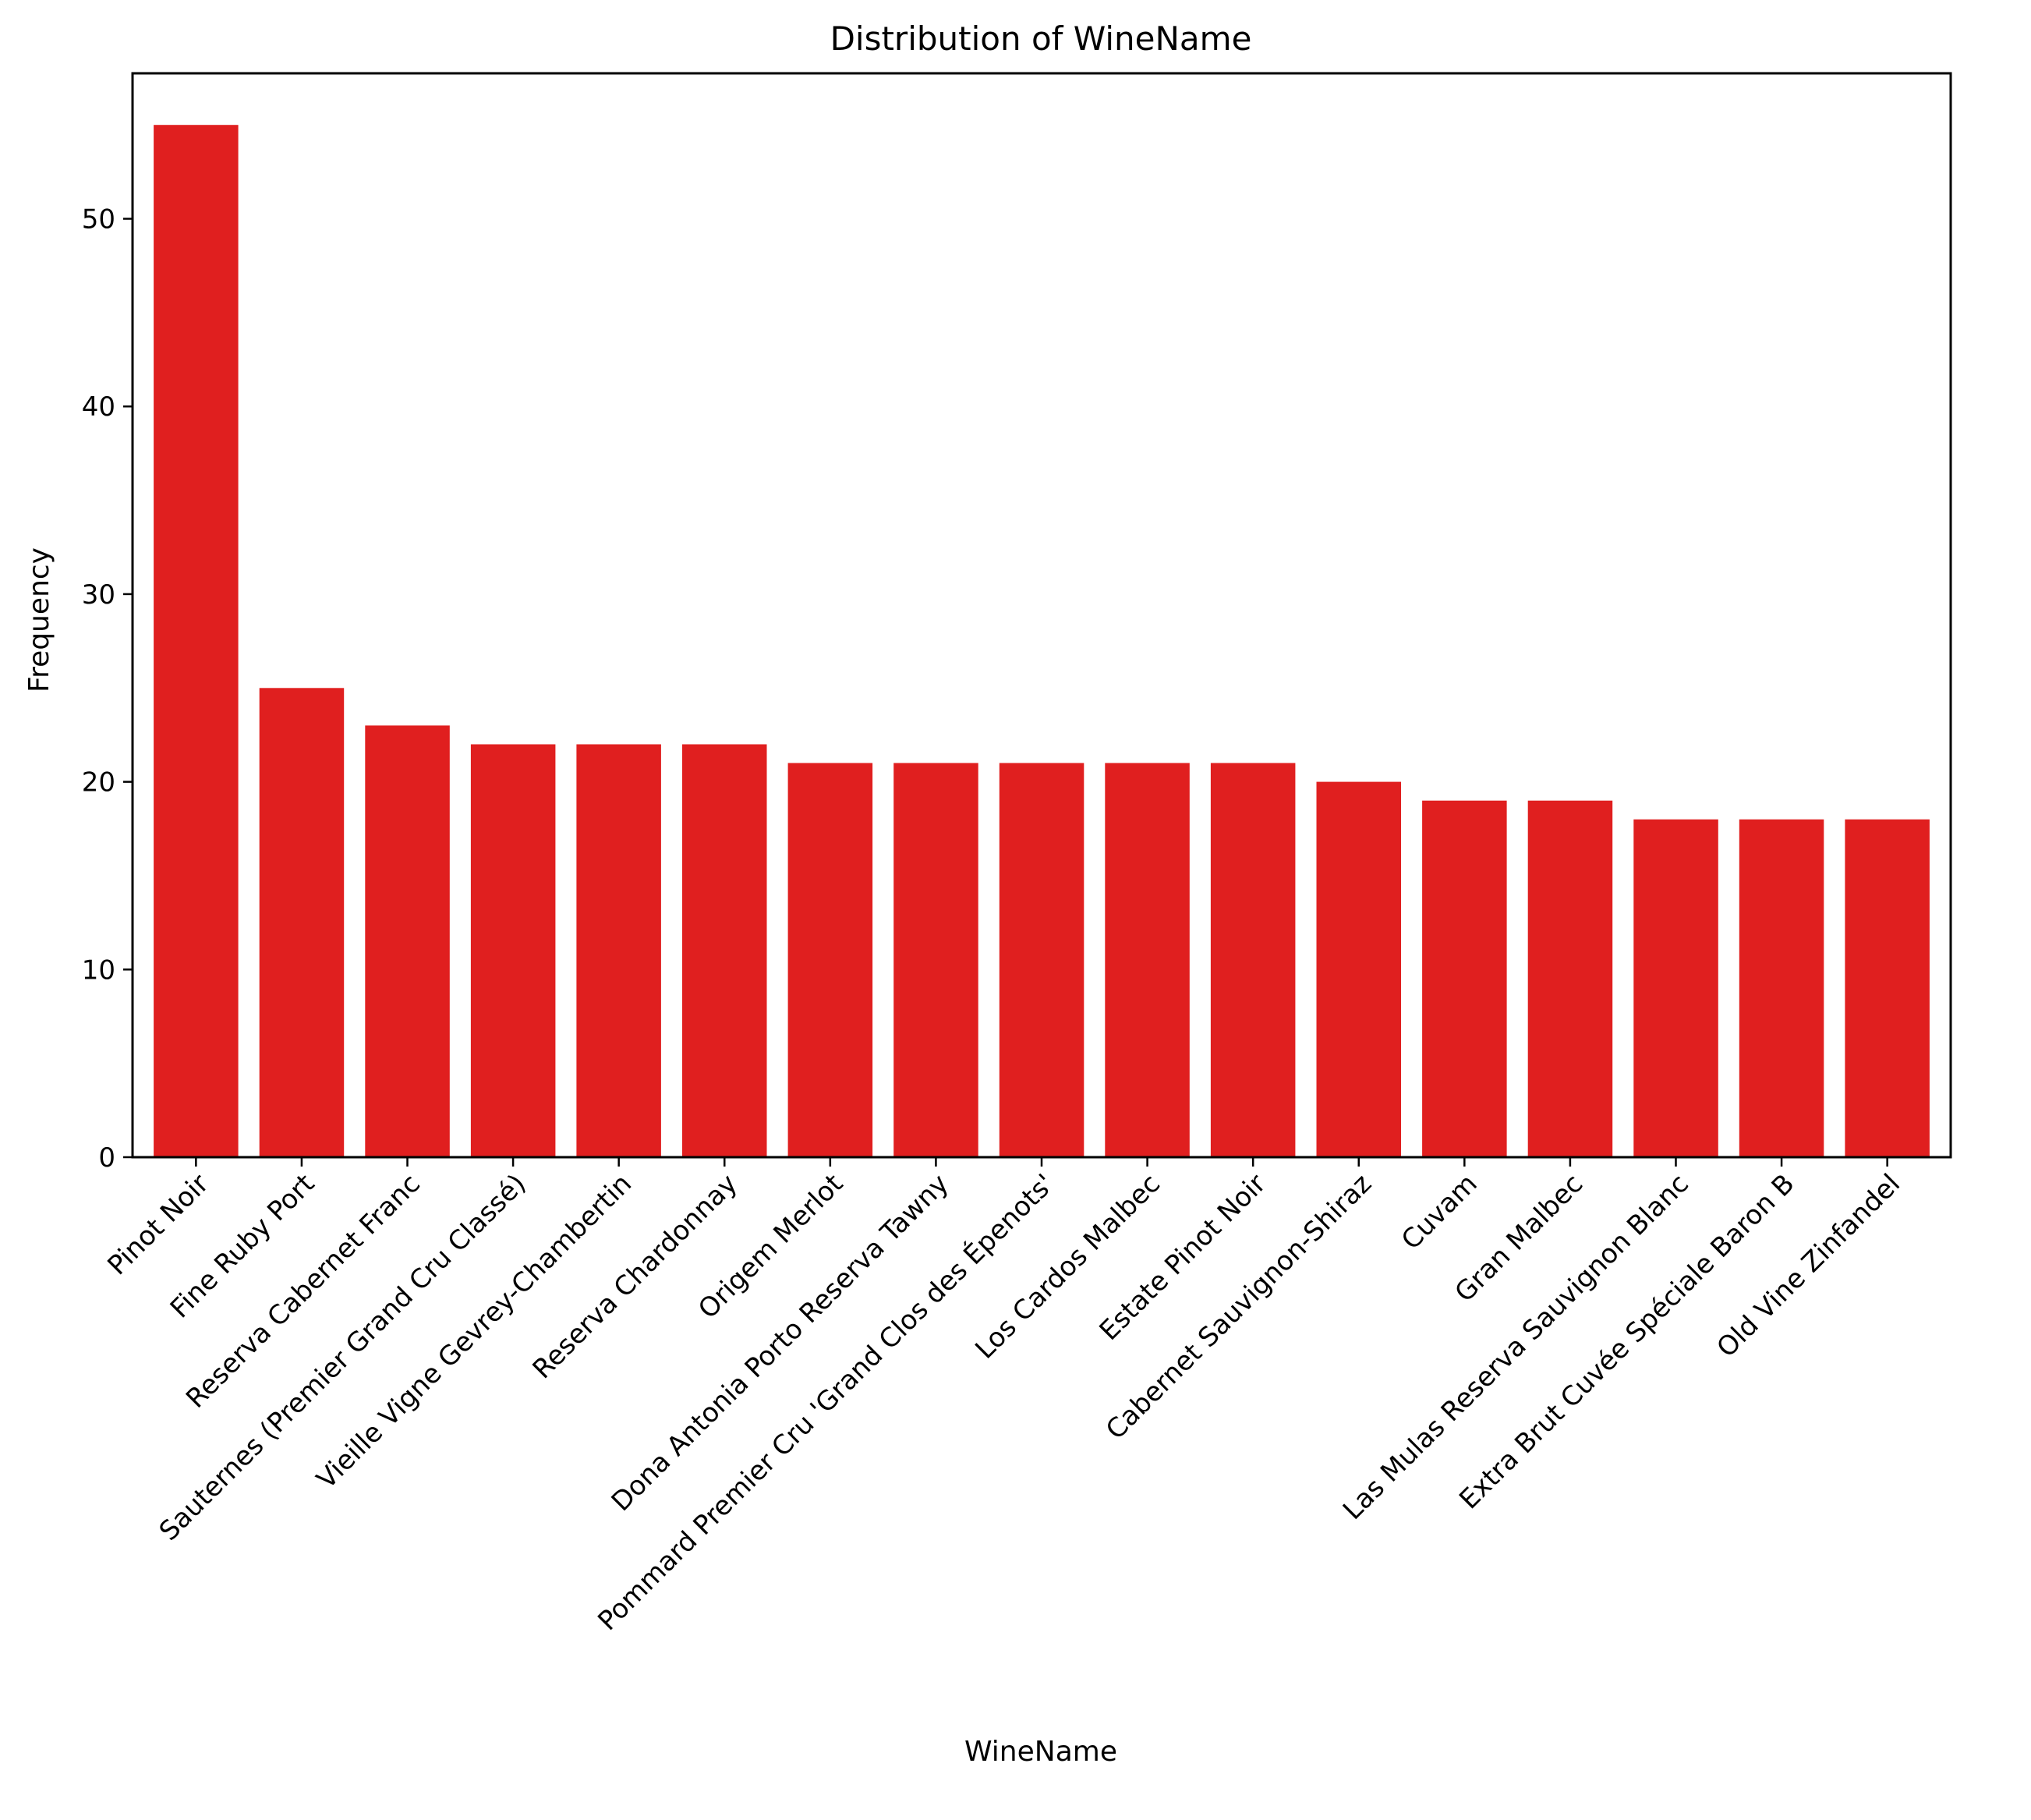 The image size is (2031, 1820). Describe the element at coordinates (98, 970) in the screenshot. I see `y-tick-label-1: 10` at that location.